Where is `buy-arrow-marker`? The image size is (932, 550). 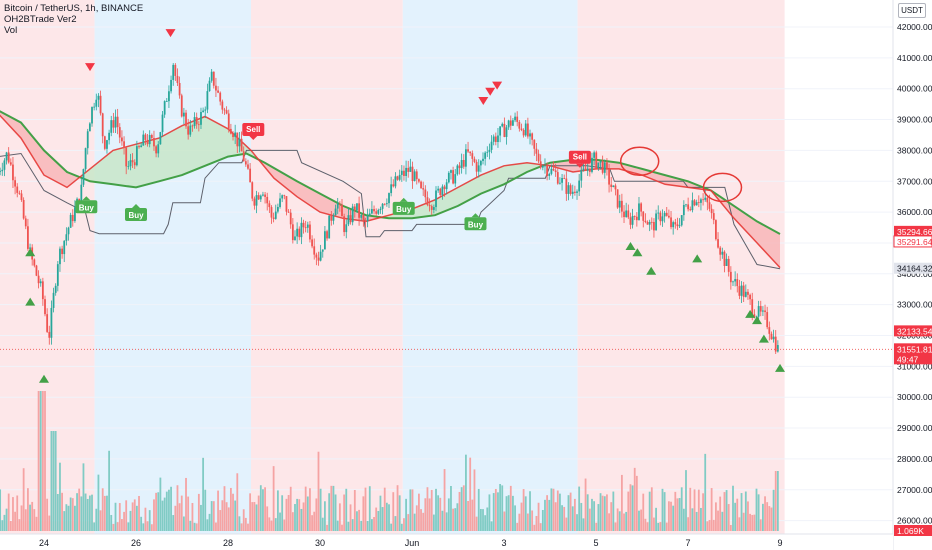
buy-arrow-marker is located at coordinates (44, 378).